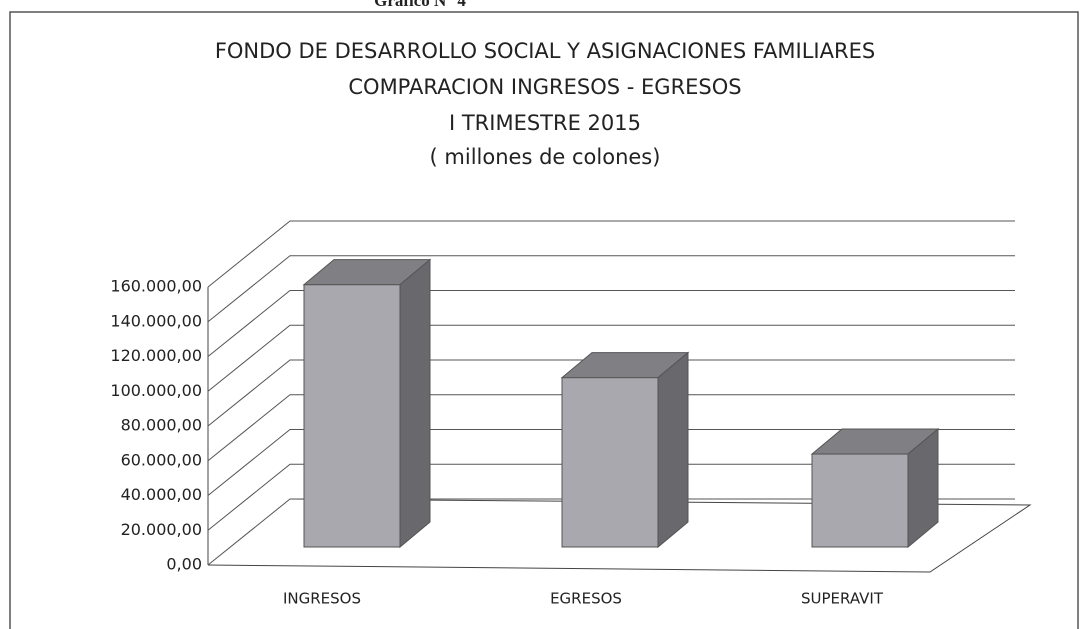 Image resolution: width=1091 pixels, height=629 pixels. What do you see at coordinates (156, 320) in the screenshot?
I see `y-tick-label: 140.000,00` at bounding box center [156, 320].